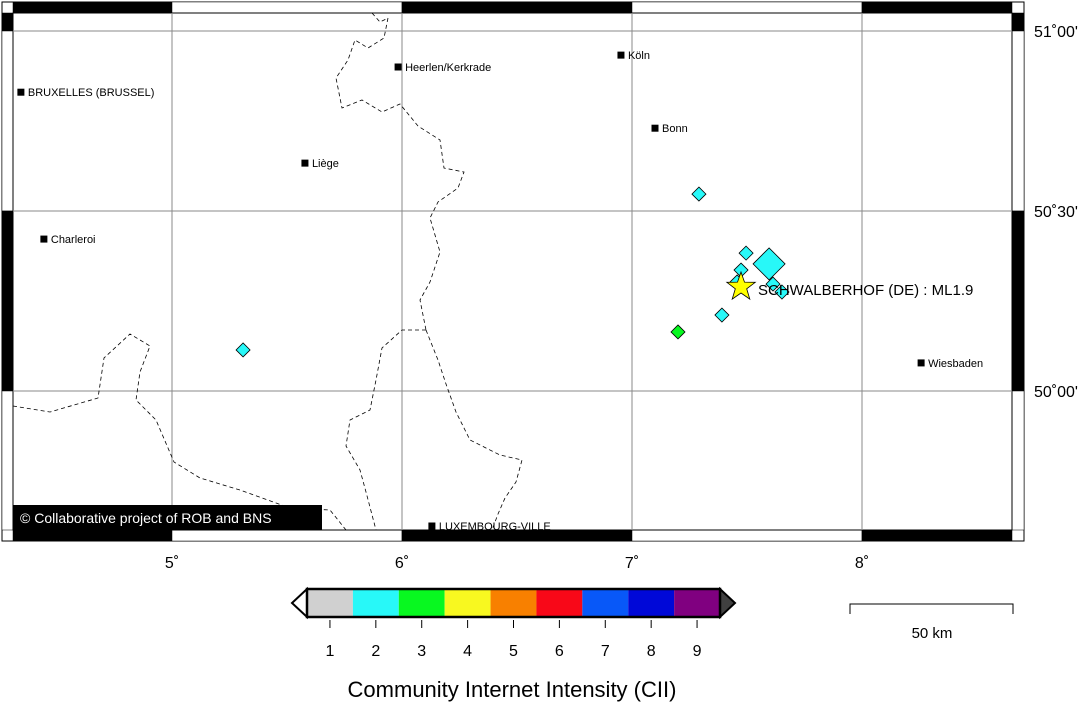  I want to click on copyright-box: © Collaborative project of ROB and BNS, so click(167, 517).